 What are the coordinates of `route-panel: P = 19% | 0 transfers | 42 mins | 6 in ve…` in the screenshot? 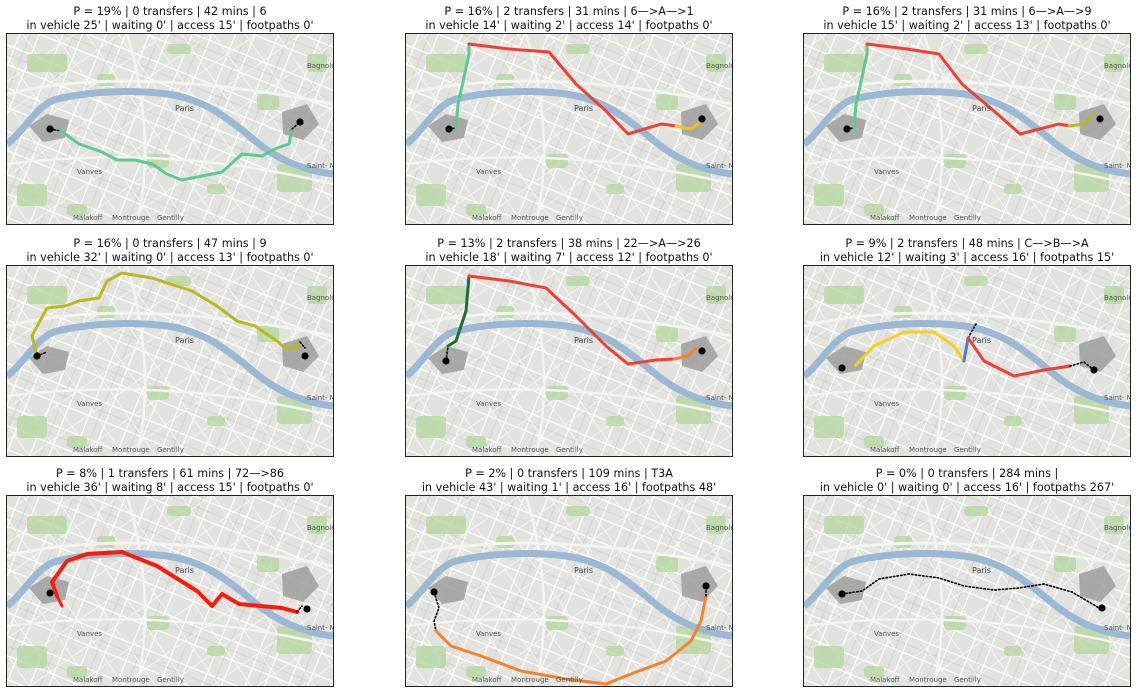 It's located at (170, 115).